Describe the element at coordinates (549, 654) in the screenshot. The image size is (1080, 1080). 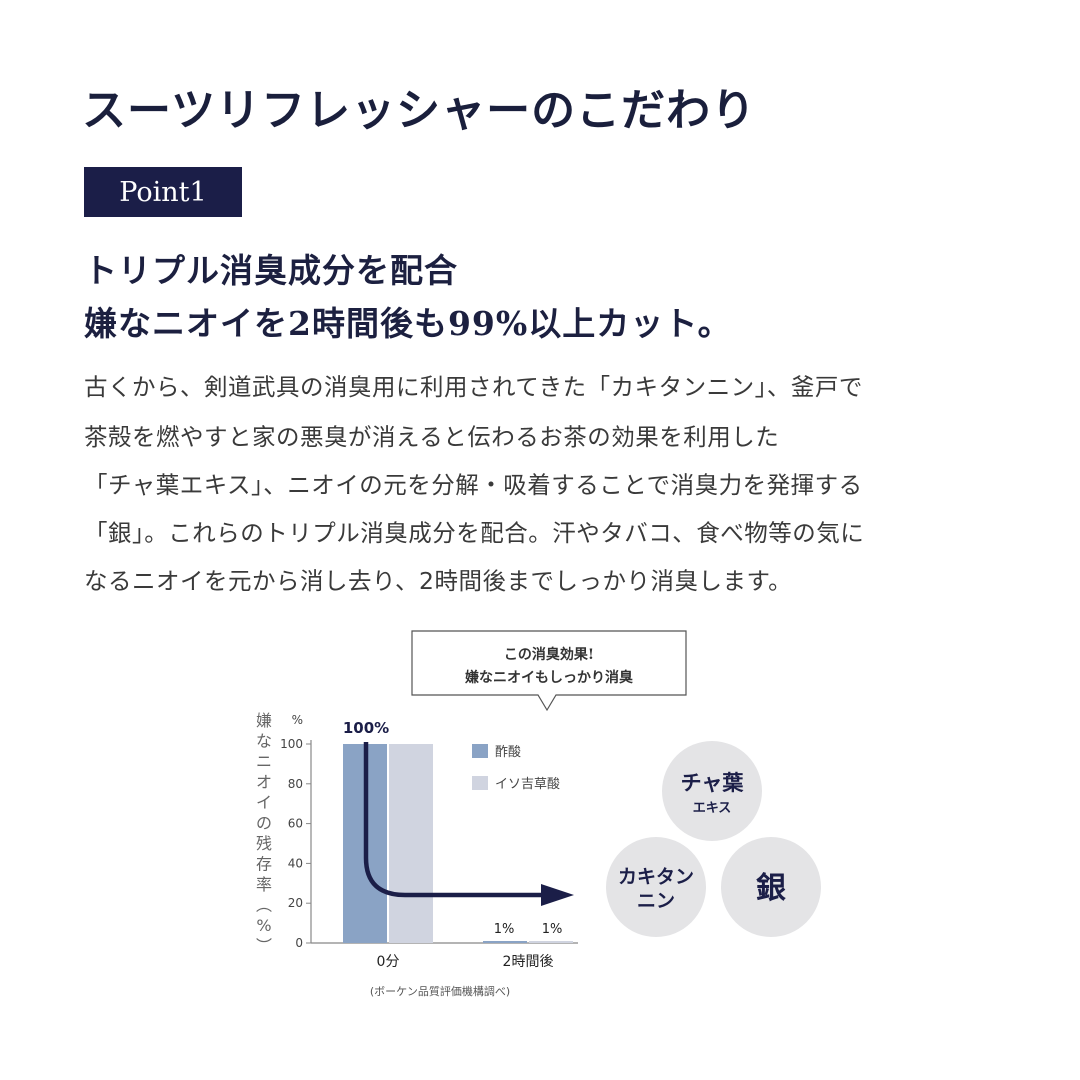
I see `callout-line-1: この消臭効果!` at that location.